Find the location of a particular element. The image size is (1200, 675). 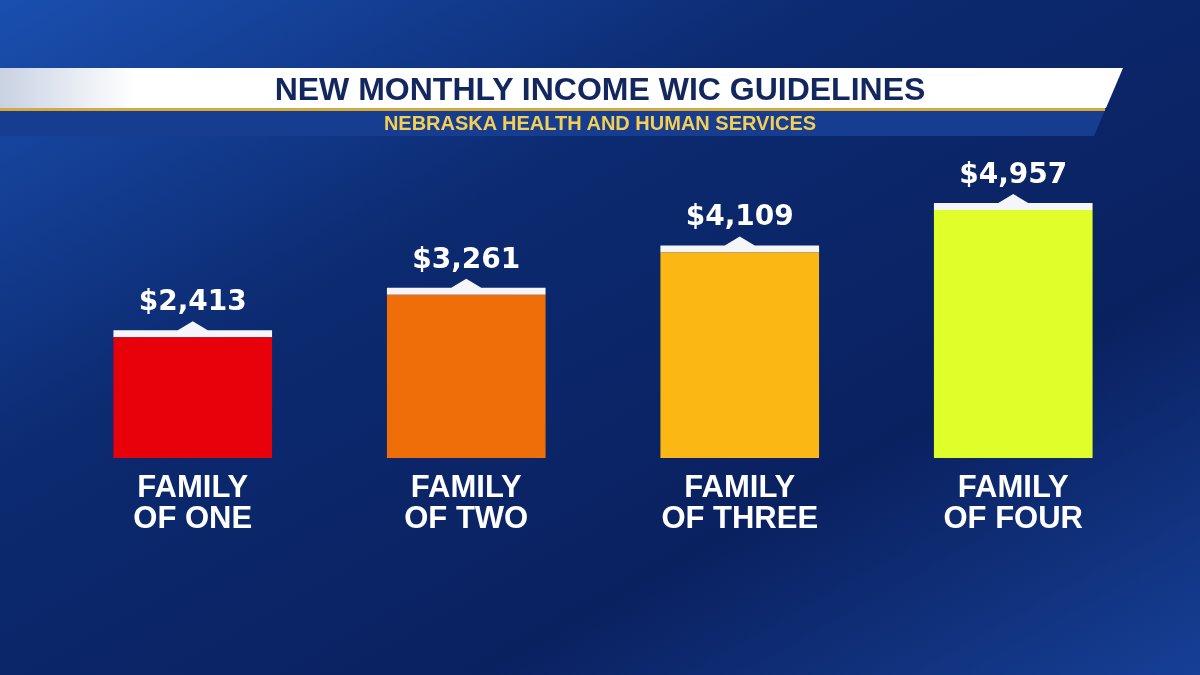

chart-title: NEW MONTHLY INCOME WIC GUIDELINES is located at coordinates (600, 89).